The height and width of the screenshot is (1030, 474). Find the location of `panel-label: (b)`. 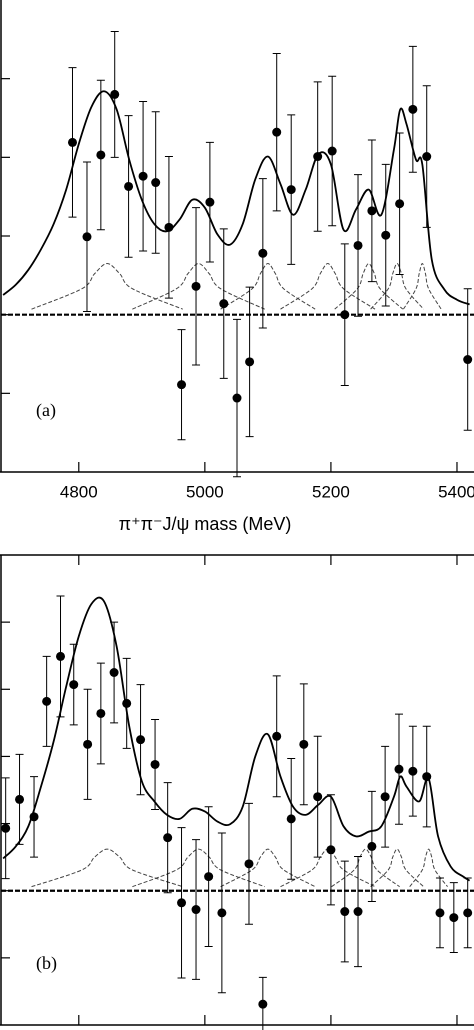

panel-label: (b) is located at coordinates (46, 963).